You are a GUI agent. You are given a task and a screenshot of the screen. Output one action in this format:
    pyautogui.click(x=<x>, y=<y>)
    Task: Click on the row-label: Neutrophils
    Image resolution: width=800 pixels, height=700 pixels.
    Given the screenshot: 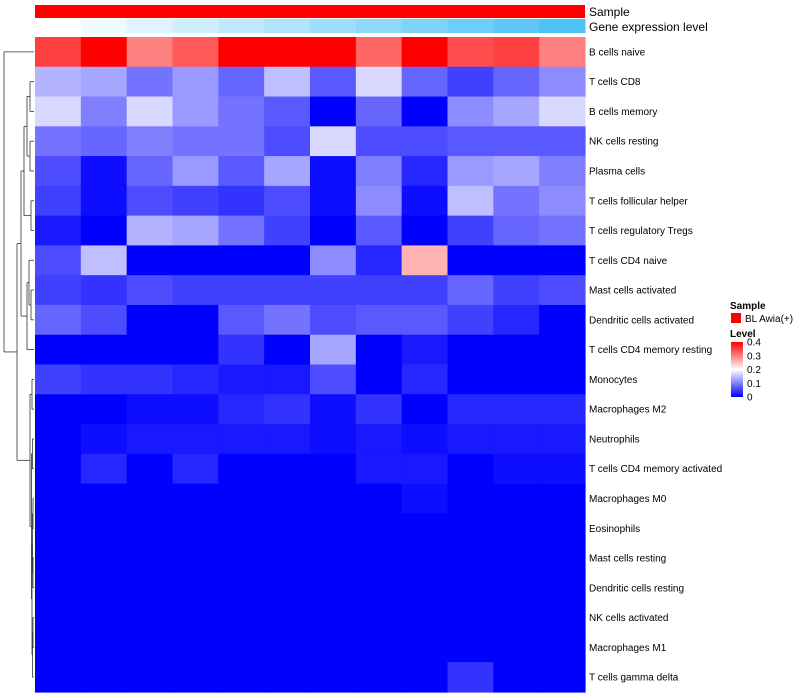 What is the action you would take?
    pyautogui.click(x=614, y=439)
    